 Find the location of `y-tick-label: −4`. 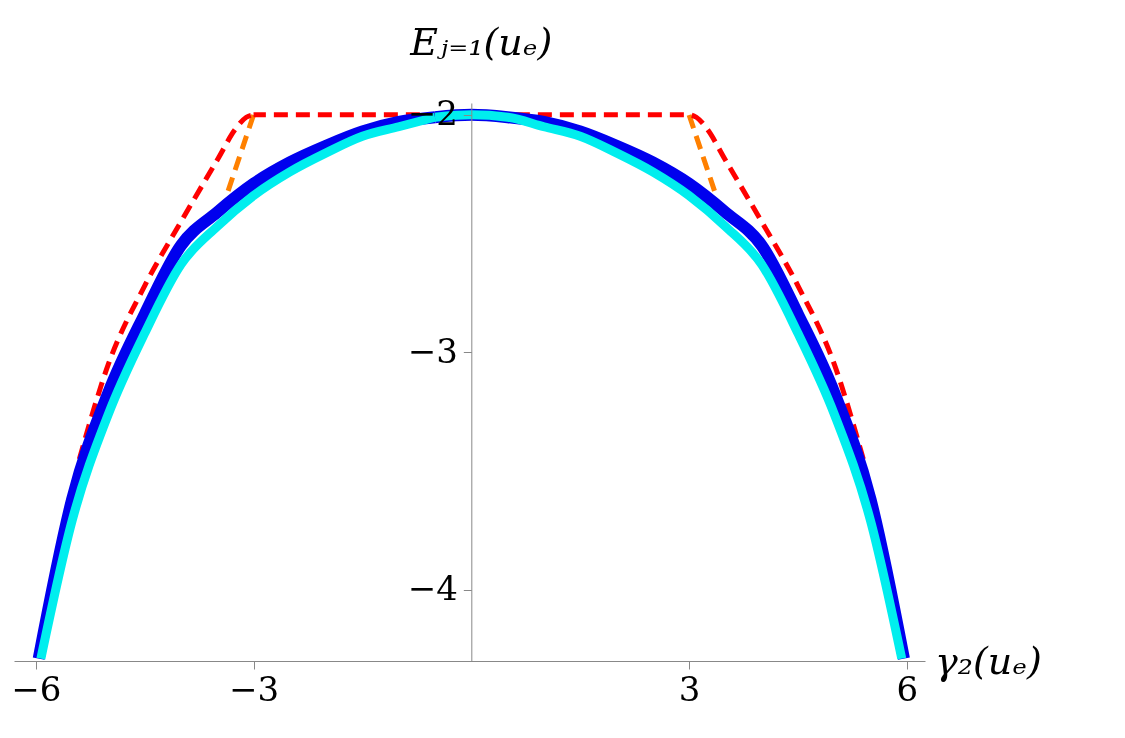

y-tick-label: −4 is located at coordinates (432, 588).